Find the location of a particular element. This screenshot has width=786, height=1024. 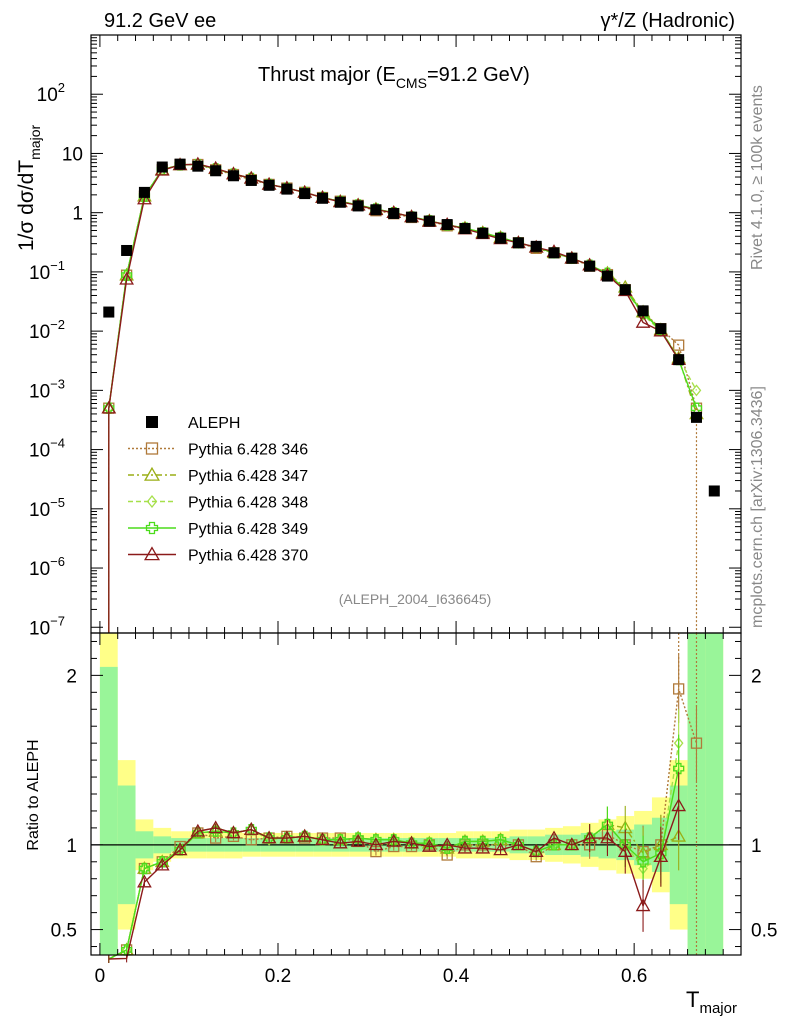

xtick-label: 0.2 is located at coordinates (278, 976).